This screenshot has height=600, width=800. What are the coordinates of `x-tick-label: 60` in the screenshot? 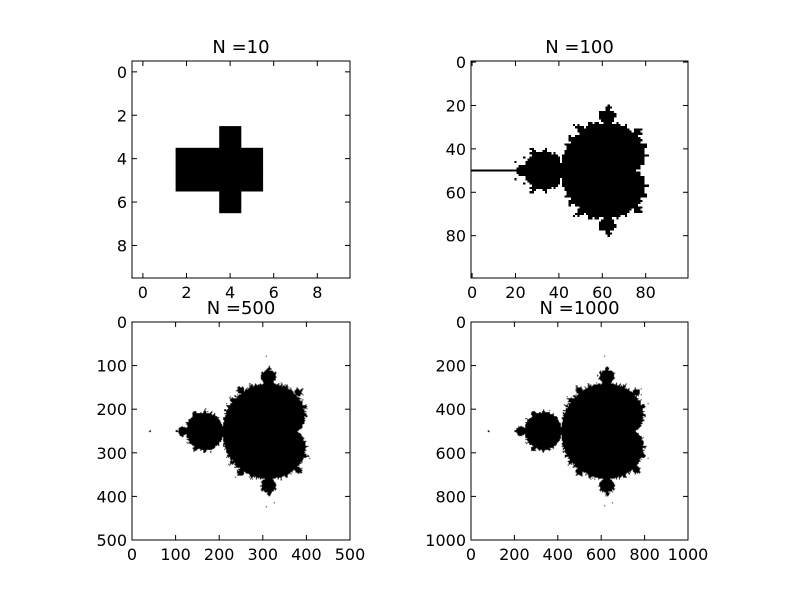 It's located at (602, 292).